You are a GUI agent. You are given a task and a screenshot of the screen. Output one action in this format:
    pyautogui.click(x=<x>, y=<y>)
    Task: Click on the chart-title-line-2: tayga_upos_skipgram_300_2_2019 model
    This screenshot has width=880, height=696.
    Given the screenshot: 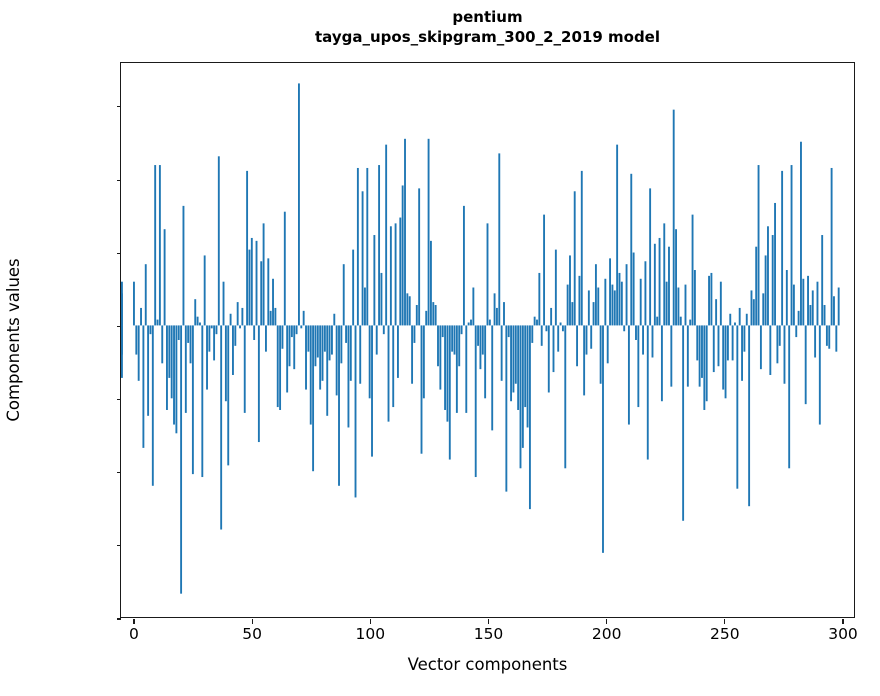 What is the action you would take?
    pyautogui.click(x=487, y=36)
    